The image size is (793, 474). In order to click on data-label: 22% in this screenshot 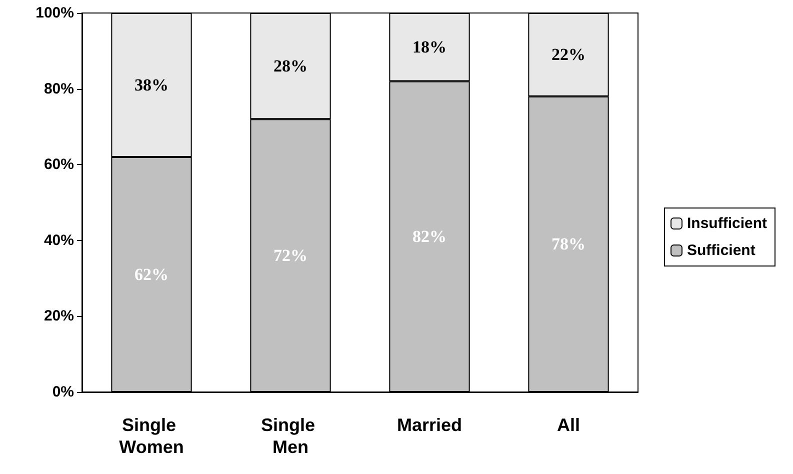, I will do `click(569, 54)`.